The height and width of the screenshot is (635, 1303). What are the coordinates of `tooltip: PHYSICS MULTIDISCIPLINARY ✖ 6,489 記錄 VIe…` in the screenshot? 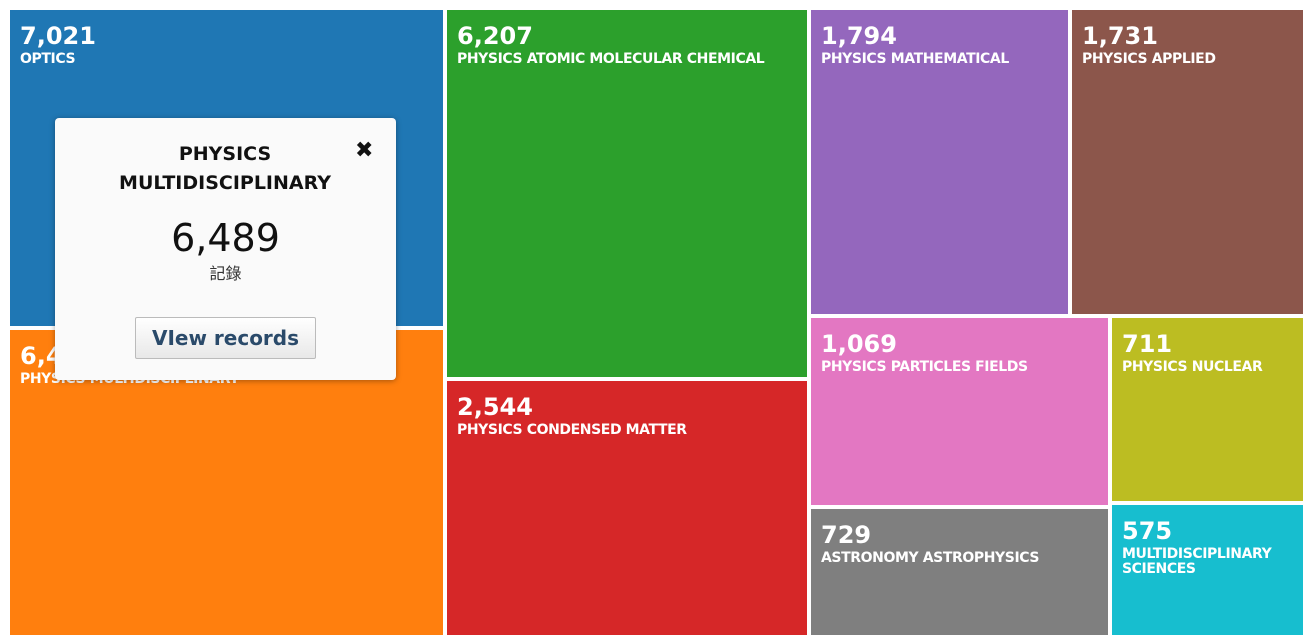 It's located at (225, 249).